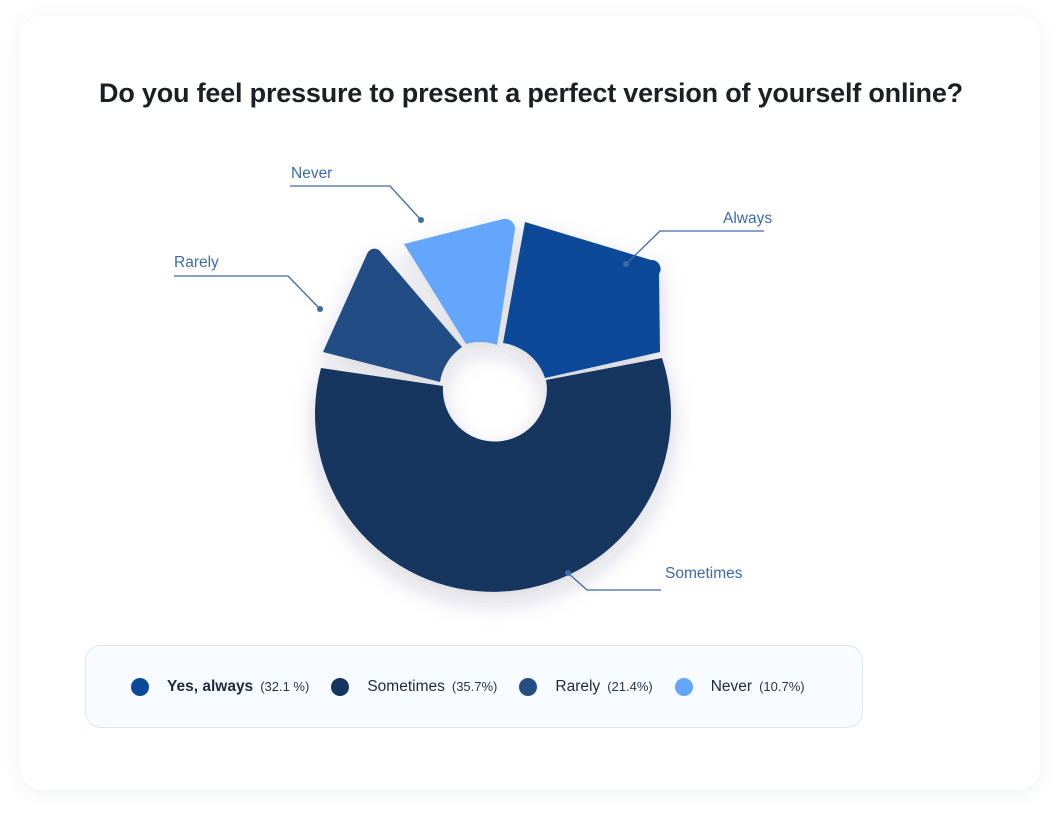 This screenshot has width=1062, height=819. Describe the element at coordinates (731, 686) in the screenshot. I see `legend-label-never: Never` at that location.